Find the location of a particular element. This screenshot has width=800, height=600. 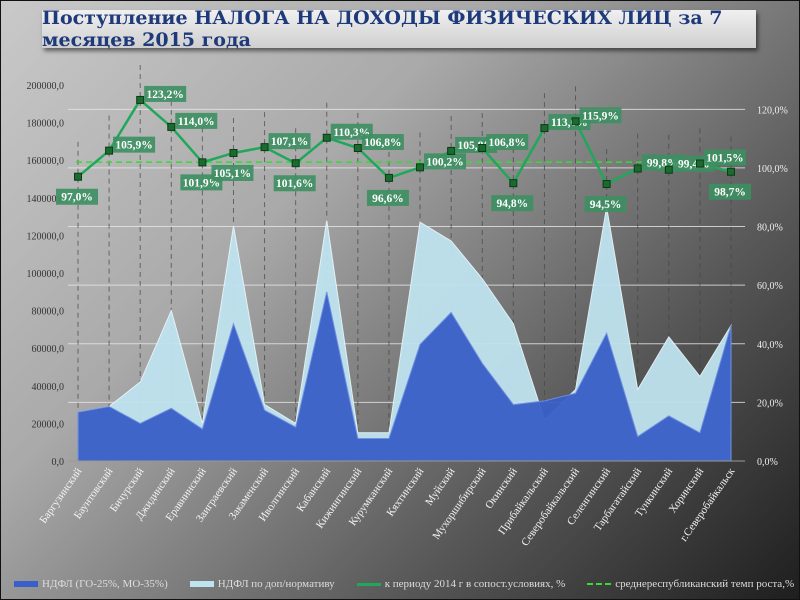

right-tick-label: 20,0% is located at coordinates (770, 403).